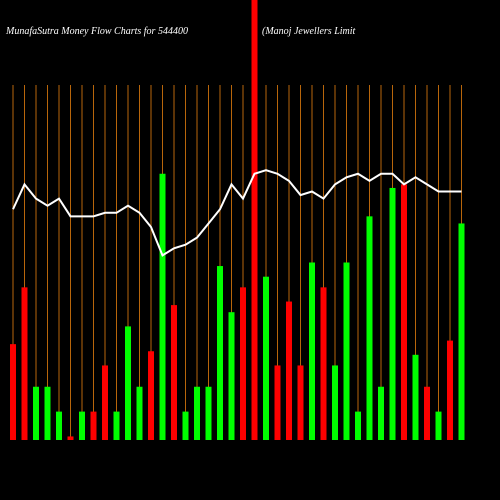  Describe the element at coordinates (96, 31) in the screenshot. I see `chart-title: MunafaSutra Money Flow Charts for 544400` at that location.